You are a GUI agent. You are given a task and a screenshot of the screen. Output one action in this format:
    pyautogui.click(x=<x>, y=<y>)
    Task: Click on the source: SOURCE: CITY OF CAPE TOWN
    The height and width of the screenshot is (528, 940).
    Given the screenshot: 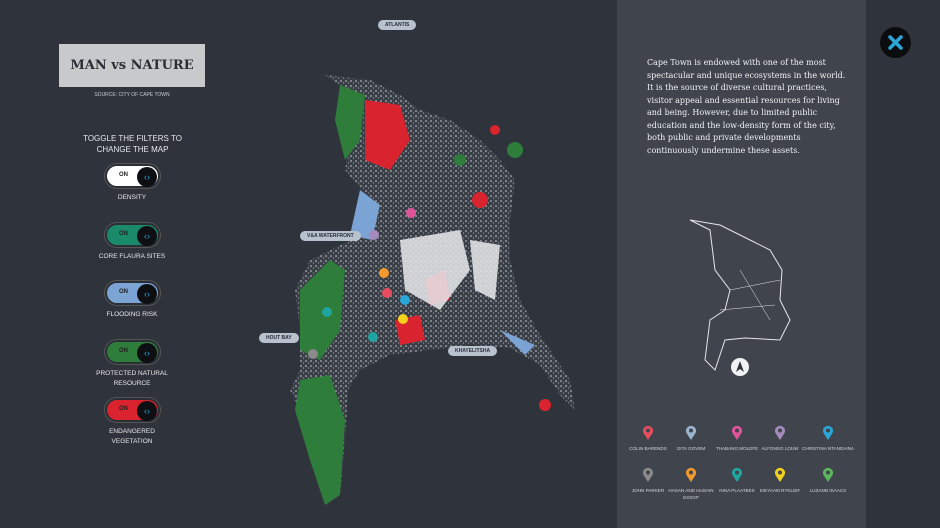 What is the action you would take?
    pyautogui.click(x=132, y=95)
    